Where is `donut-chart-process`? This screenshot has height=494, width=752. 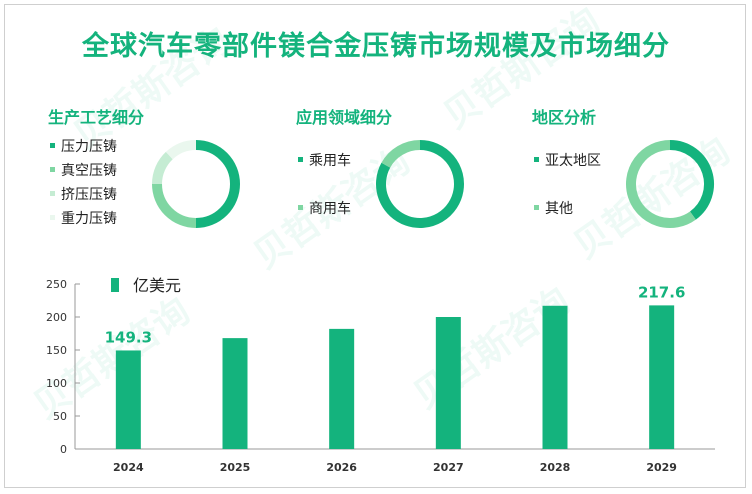
donut-chart-process is located at coordinates (196, 184).